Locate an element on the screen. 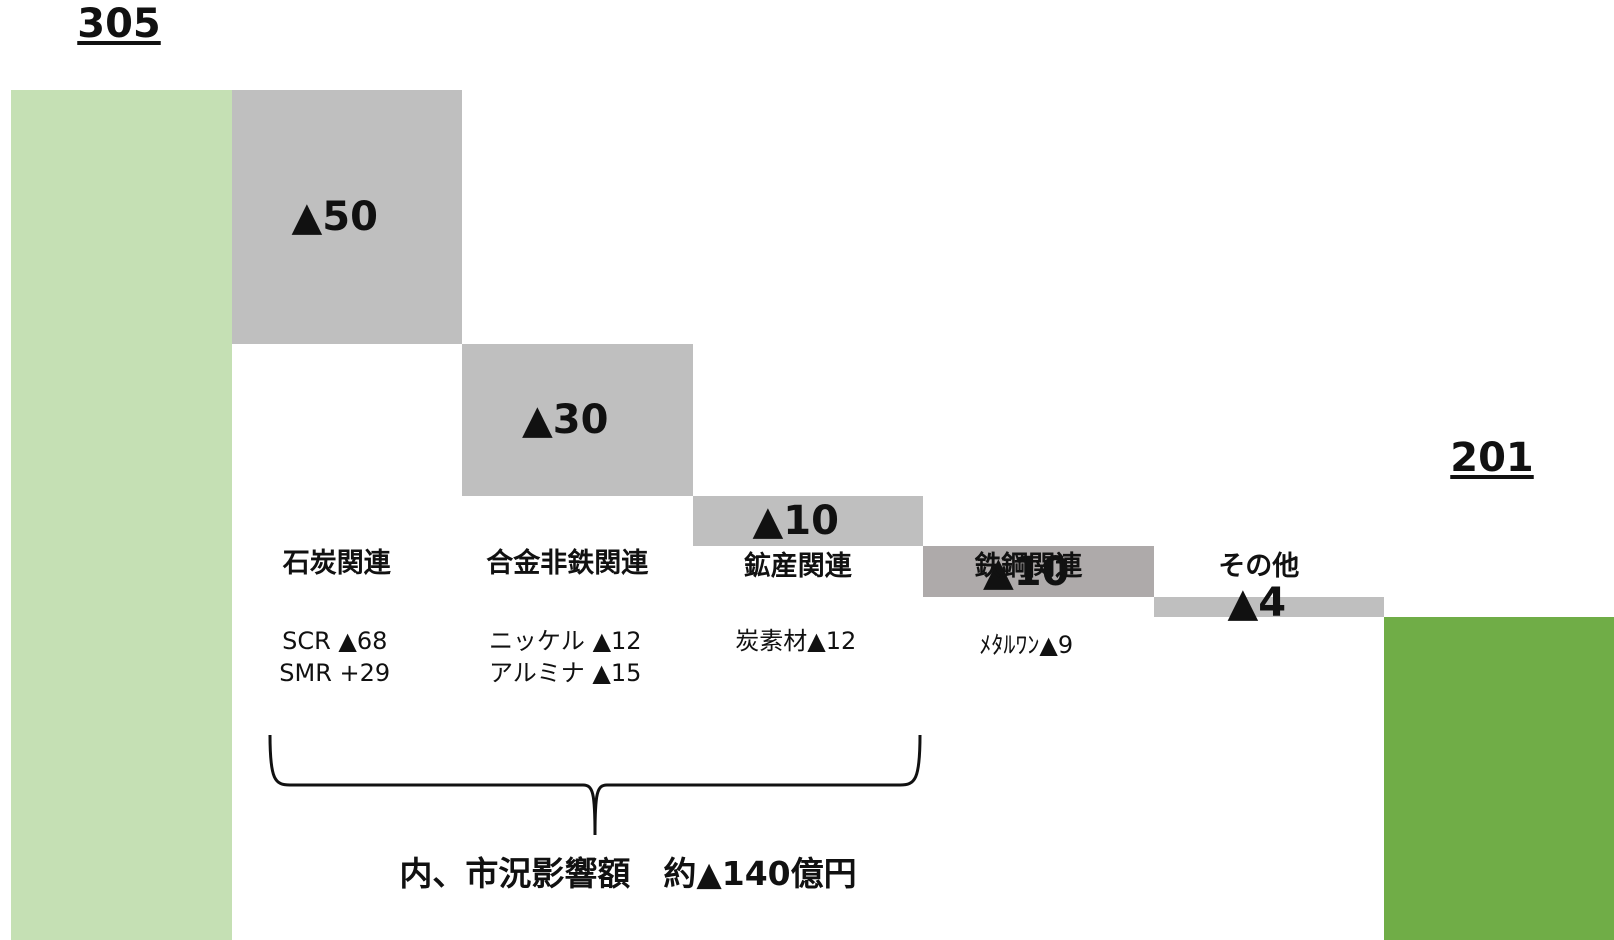 The width and height of the screenshot is (1614, 940). label-start-total: 305 is located at coordinates (119, 24).